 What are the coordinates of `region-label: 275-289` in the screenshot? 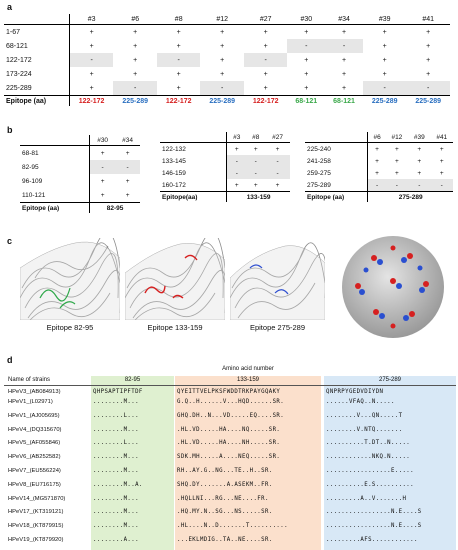 It's located at (390, 380).